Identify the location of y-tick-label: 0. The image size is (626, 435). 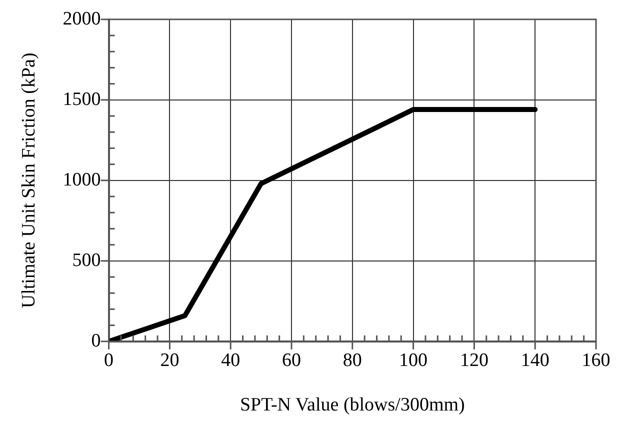
(96, 341).